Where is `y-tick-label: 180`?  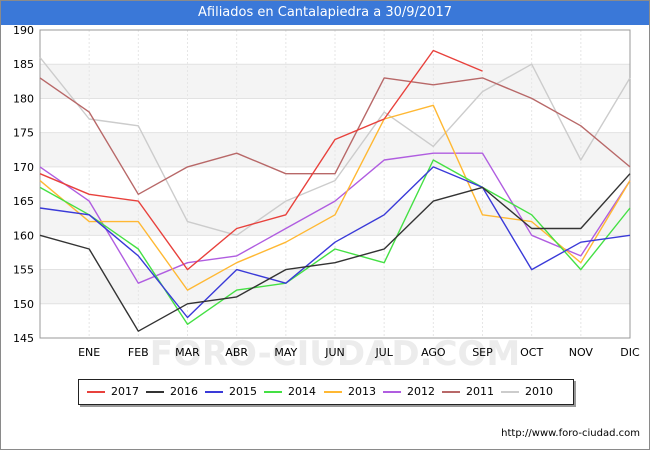
y-tick-label: 180 is located at coordinates (23, 98).